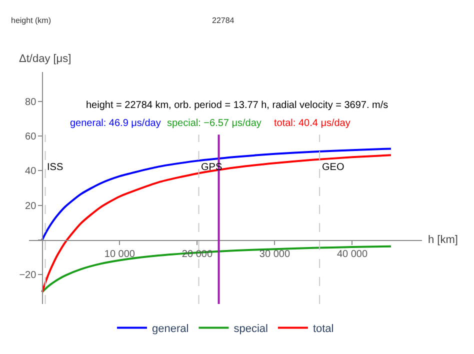 Image resolution: width=474 pixels, height=354 pixels. I want to click on y-tick-label: −20, so click(28, 276).